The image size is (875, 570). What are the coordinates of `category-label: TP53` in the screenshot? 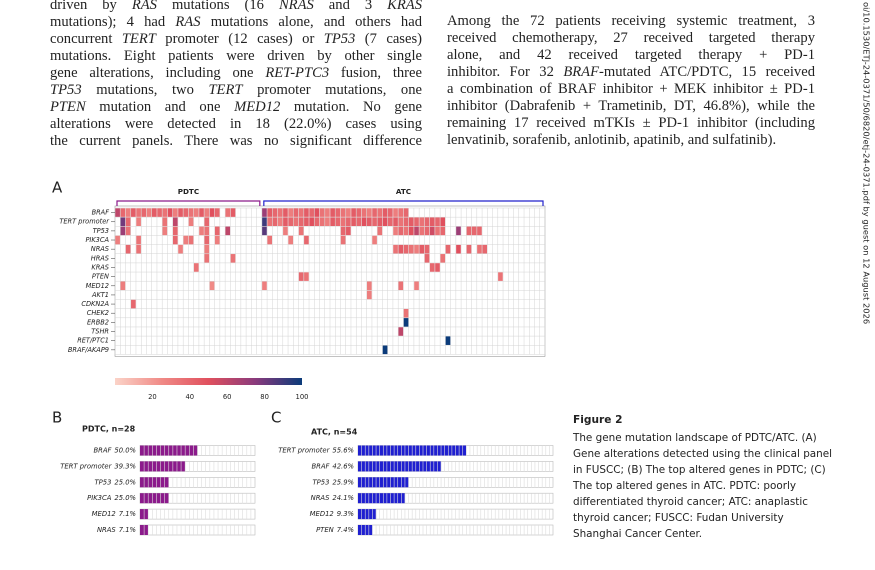 It's located at (103, 482).